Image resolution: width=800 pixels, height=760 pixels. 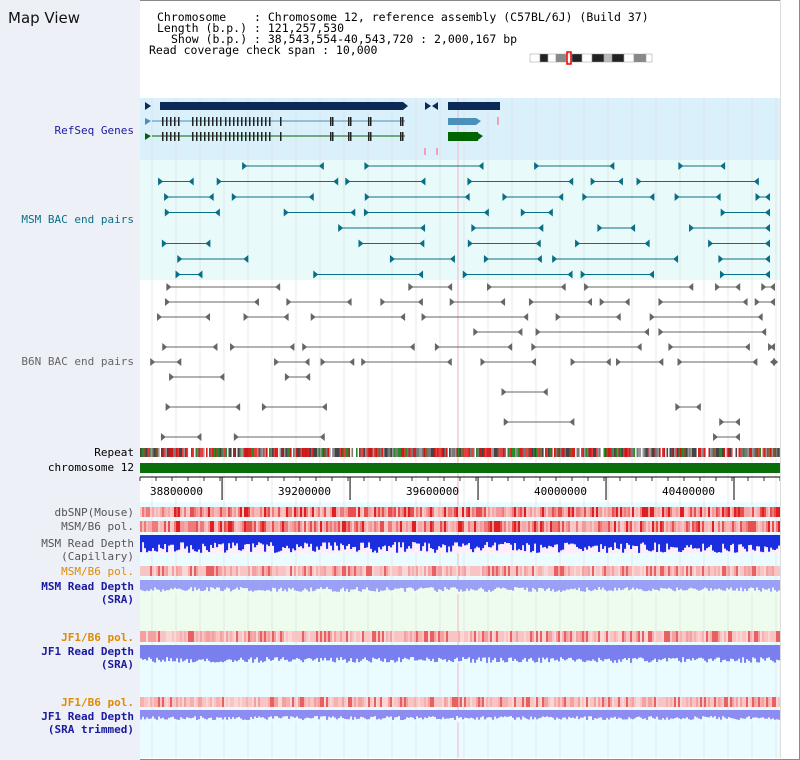 What do you see at coordinates (87, 651) in the screenshot?
I see `track-label-jf1-depth-1: JF1 Read Depth` at bounding box center [87, 651].